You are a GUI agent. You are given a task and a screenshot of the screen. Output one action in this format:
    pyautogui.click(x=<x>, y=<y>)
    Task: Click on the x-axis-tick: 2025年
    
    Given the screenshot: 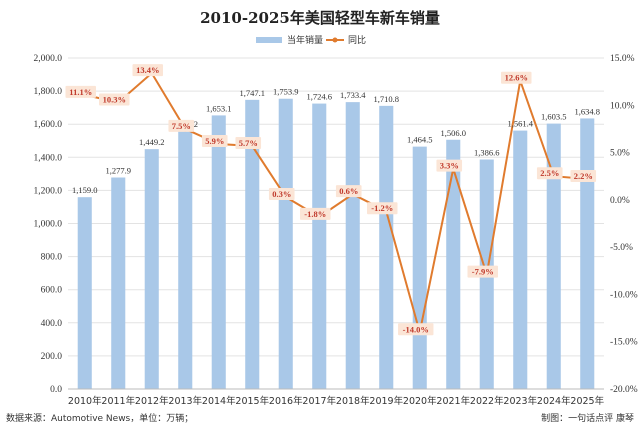 What is the action you would take?
    pyautogui.click(x=587, y=401)
    